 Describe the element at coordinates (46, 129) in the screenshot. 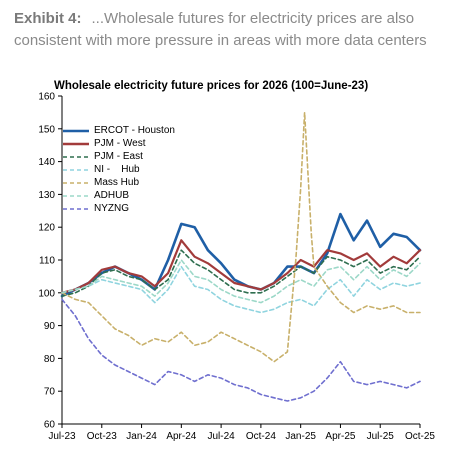

I see `y-tick-label: 150` at that location.